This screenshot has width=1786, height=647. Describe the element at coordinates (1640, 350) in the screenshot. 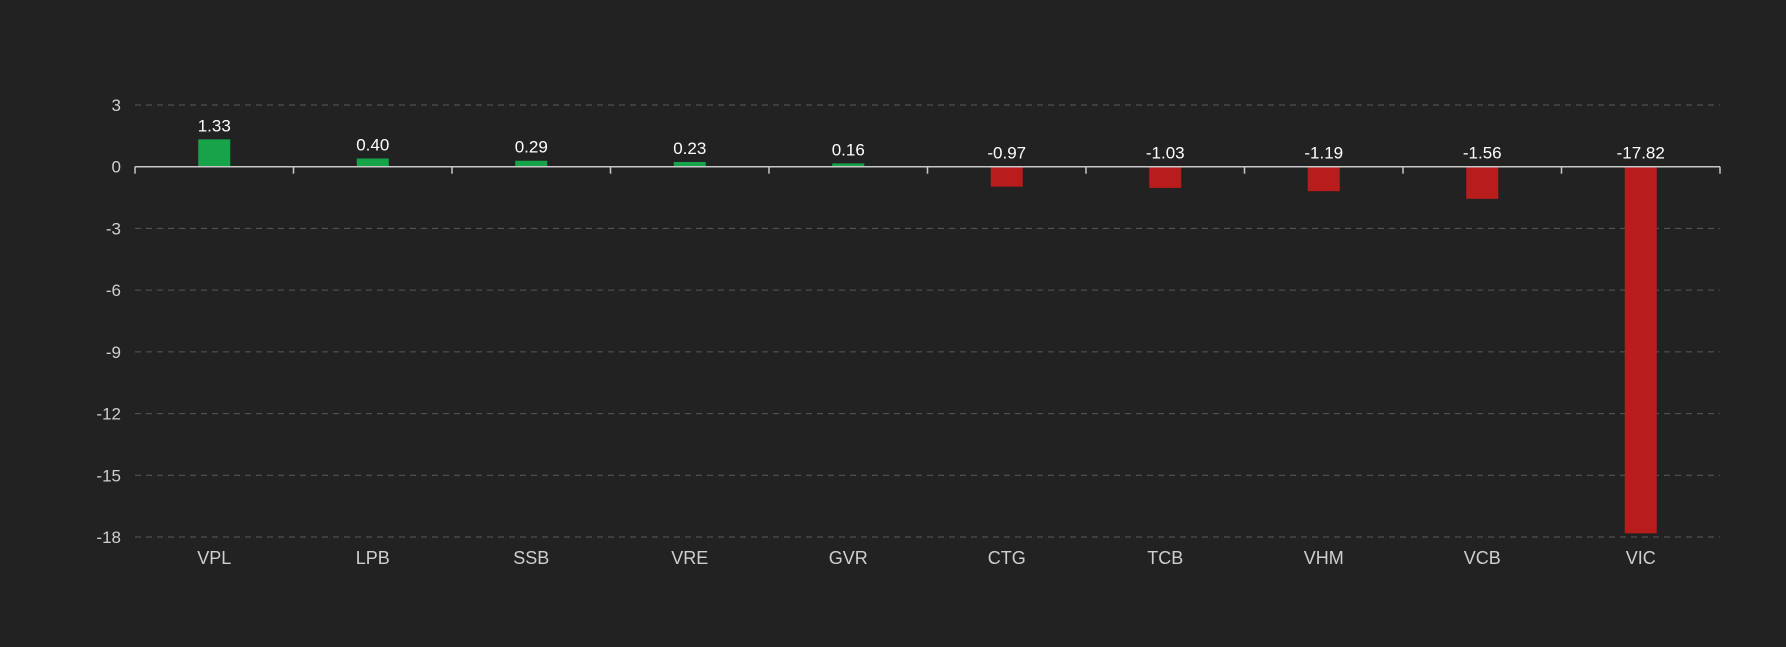

I see `bar-vic` at that location.